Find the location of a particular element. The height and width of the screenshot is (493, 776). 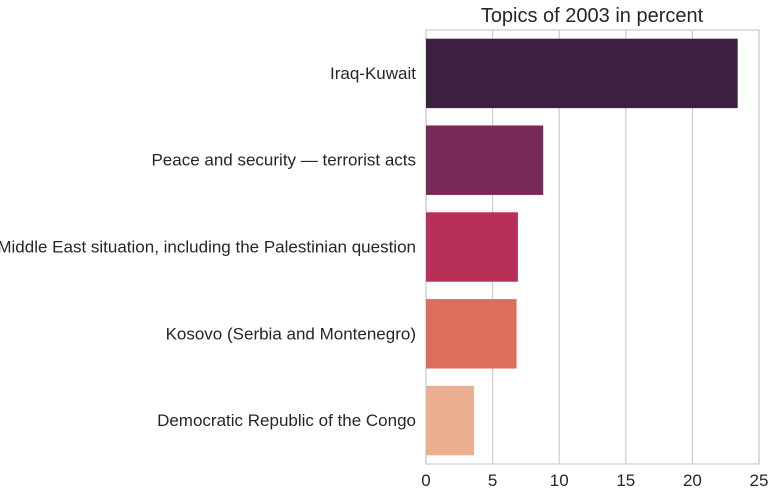

x-tick-label-2: 10 is located at coordinates (559, 480).